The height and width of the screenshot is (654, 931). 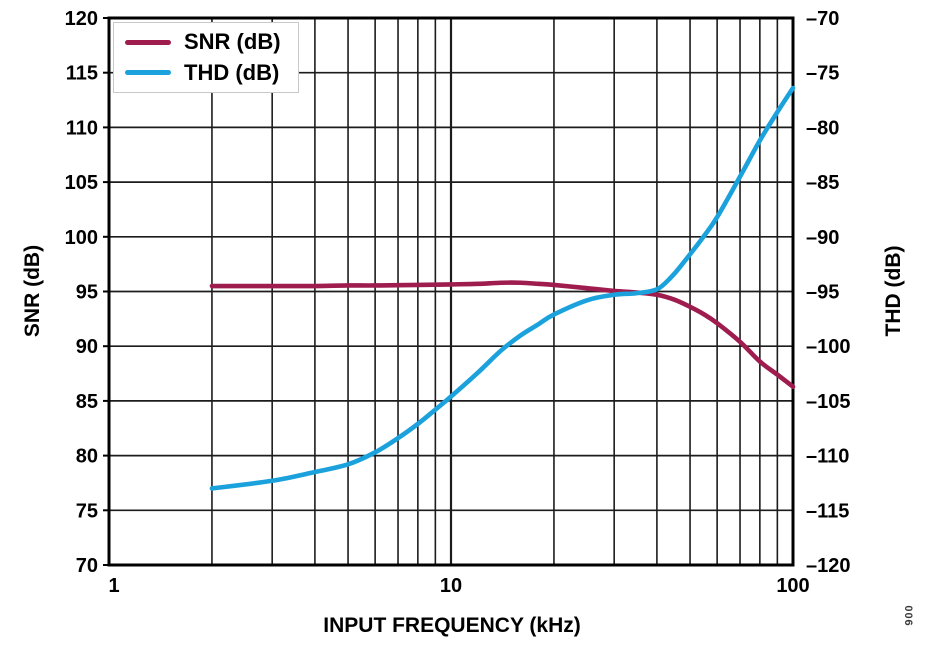 I want to click on y-right-tick-label: –100, so click(x=828, y=347).